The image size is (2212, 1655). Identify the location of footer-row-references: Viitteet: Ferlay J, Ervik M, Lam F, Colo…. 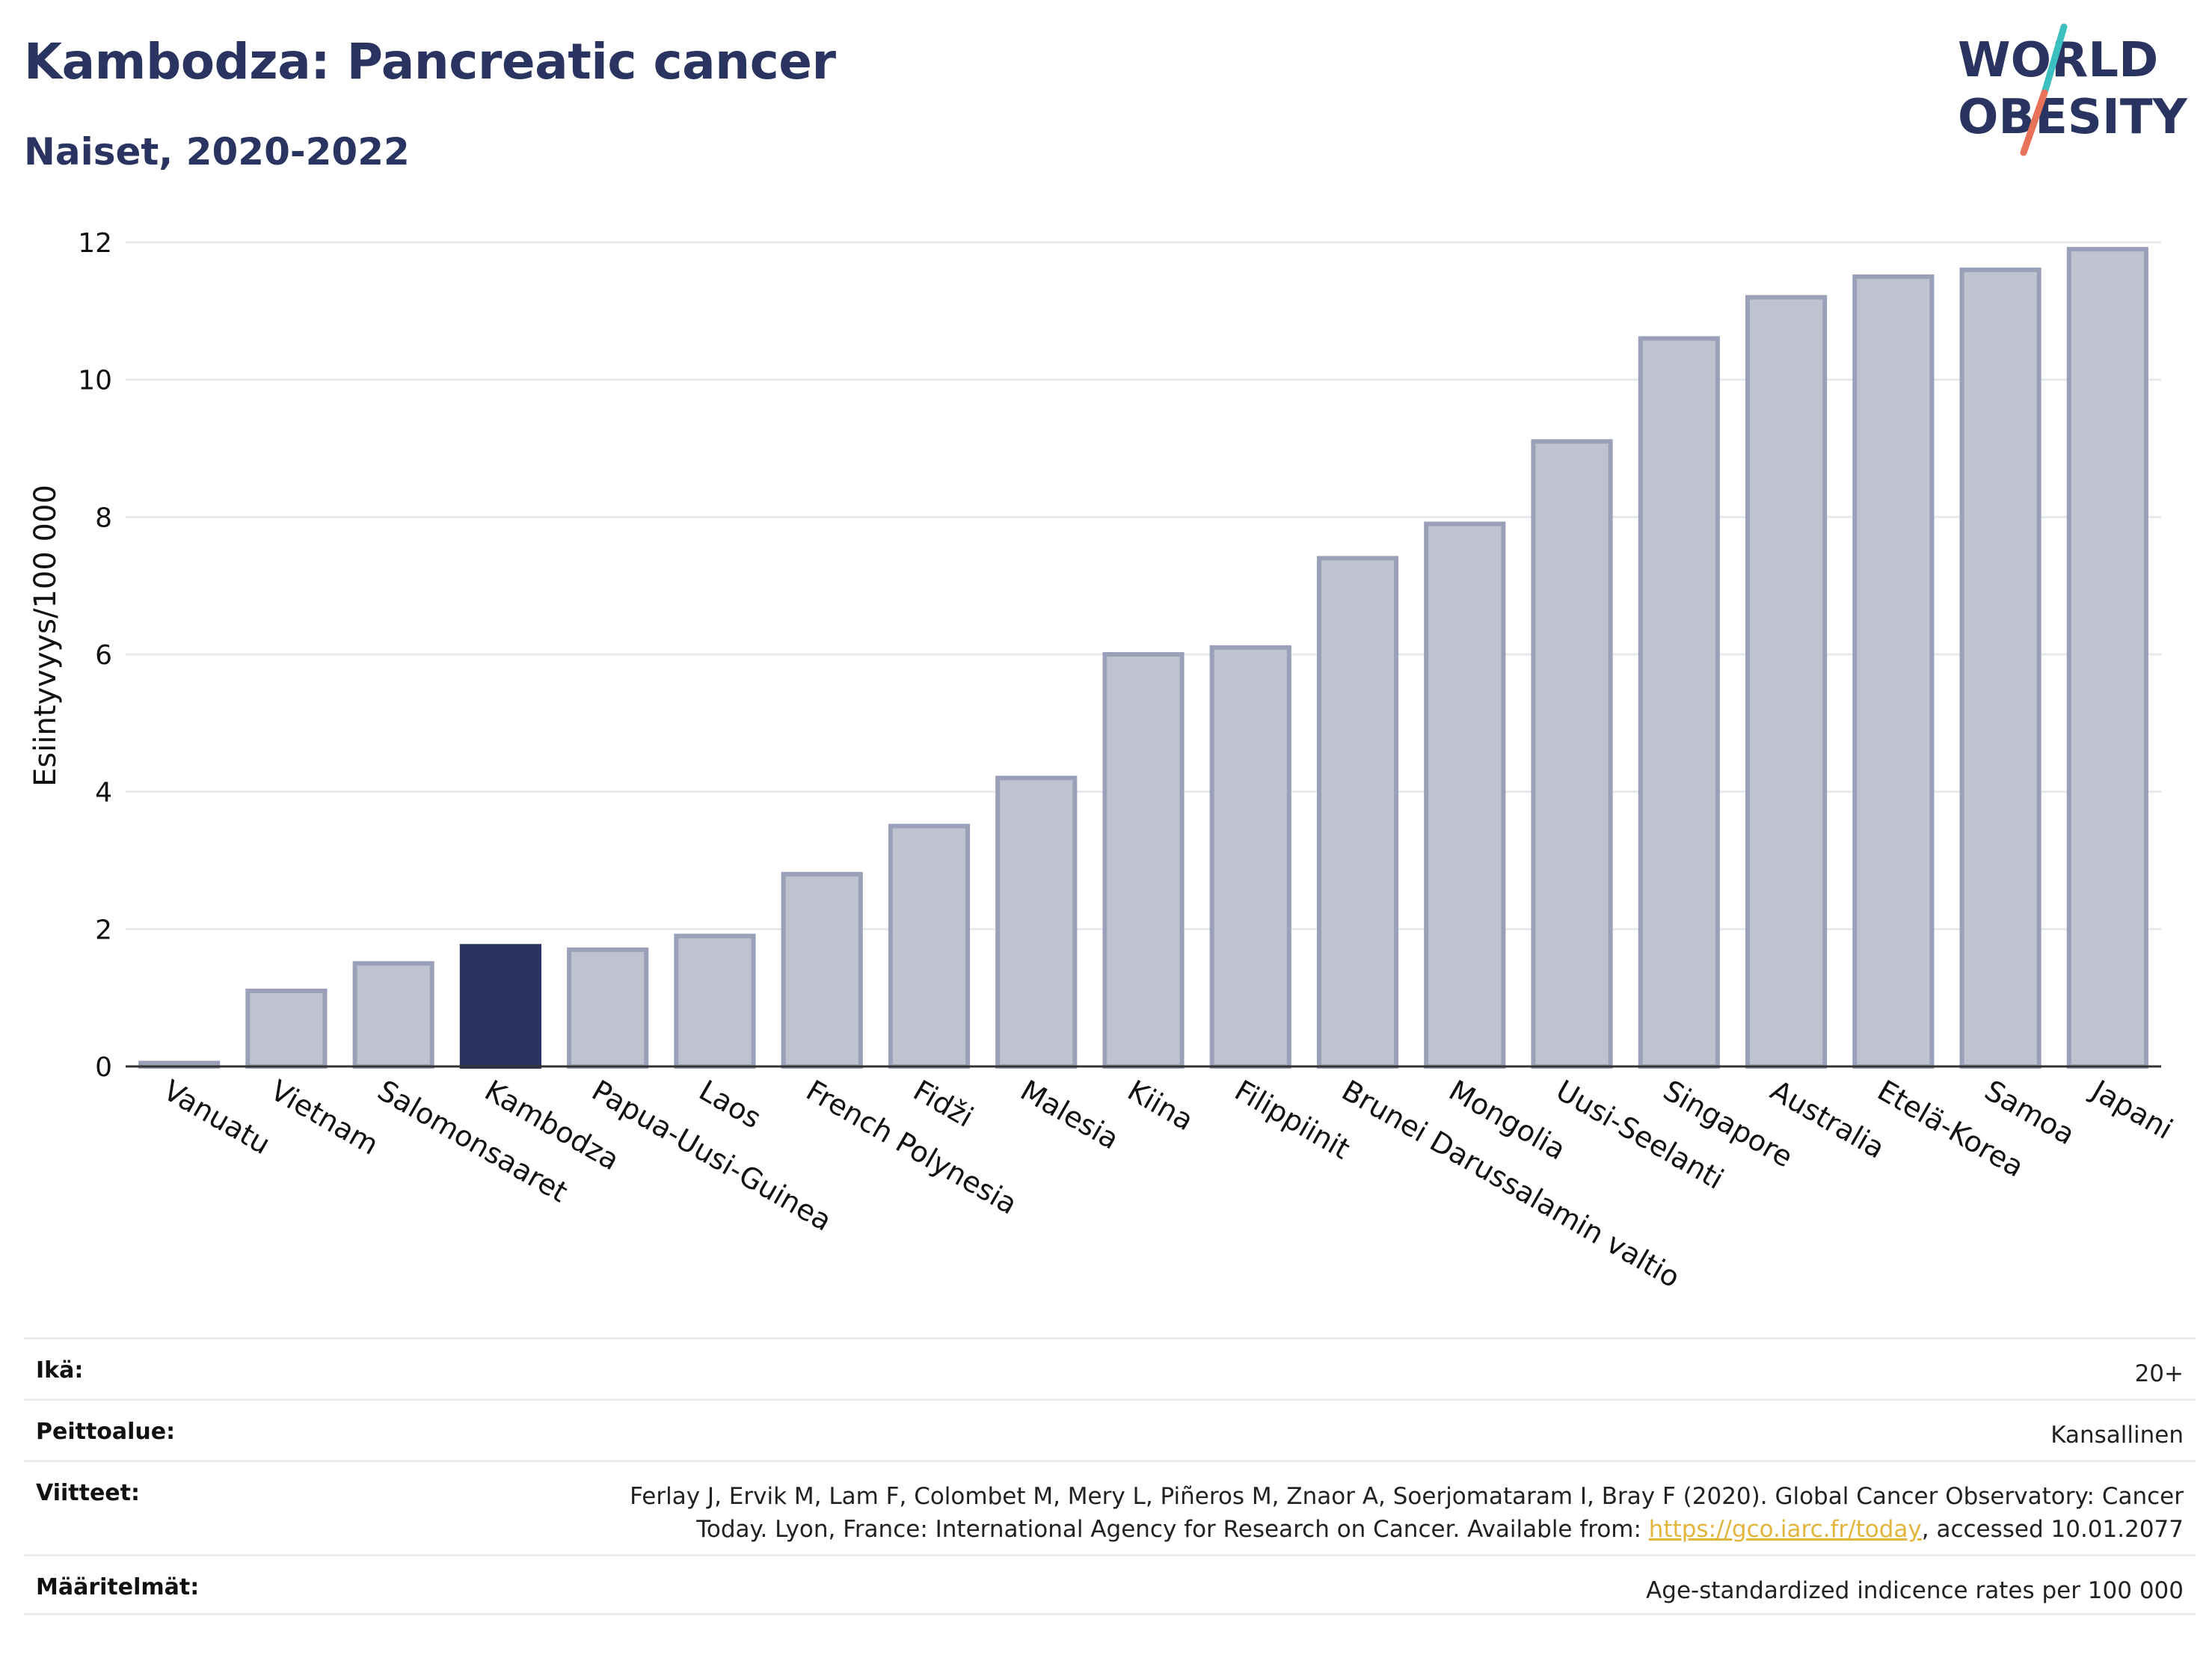
(1110, 1507).